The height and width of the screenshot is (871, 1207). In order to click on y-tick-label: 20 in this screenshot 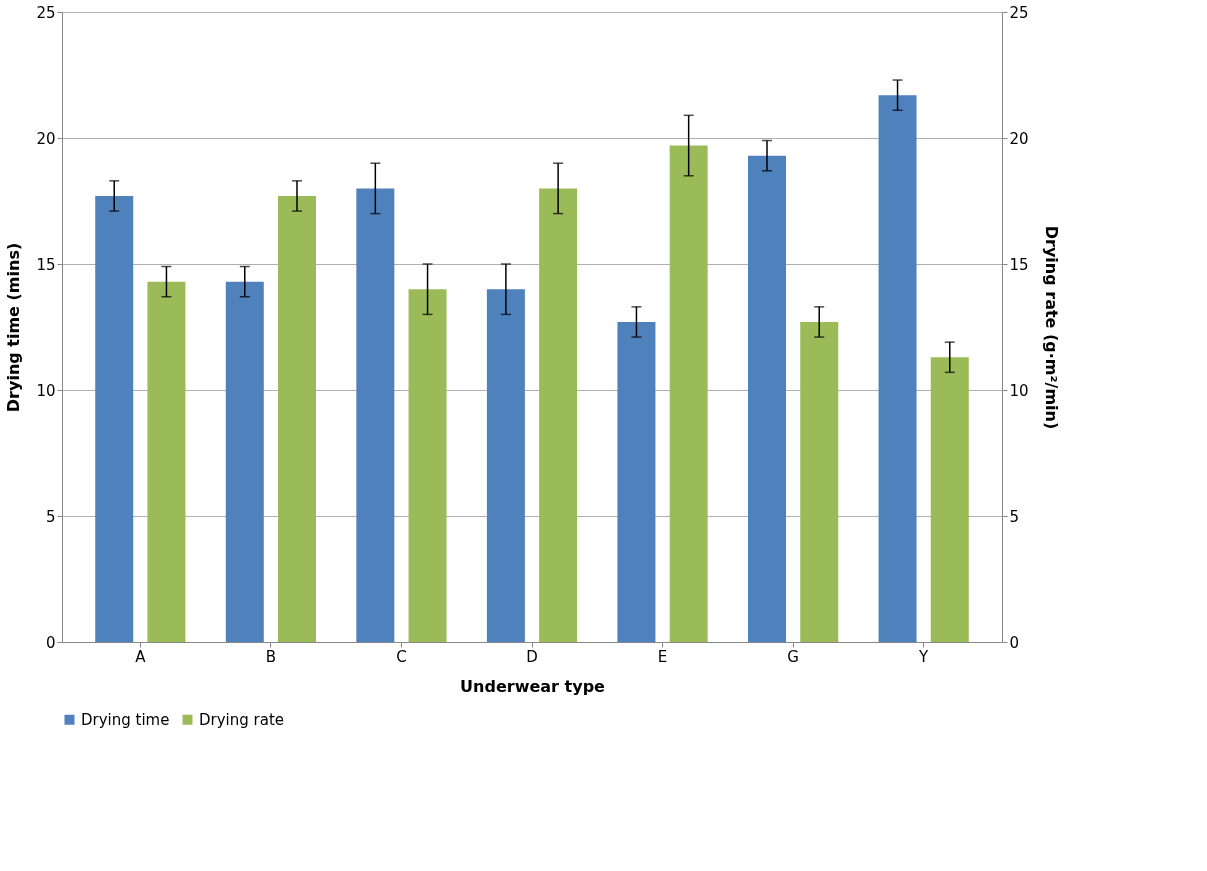, I will do `click(46, 138)`.